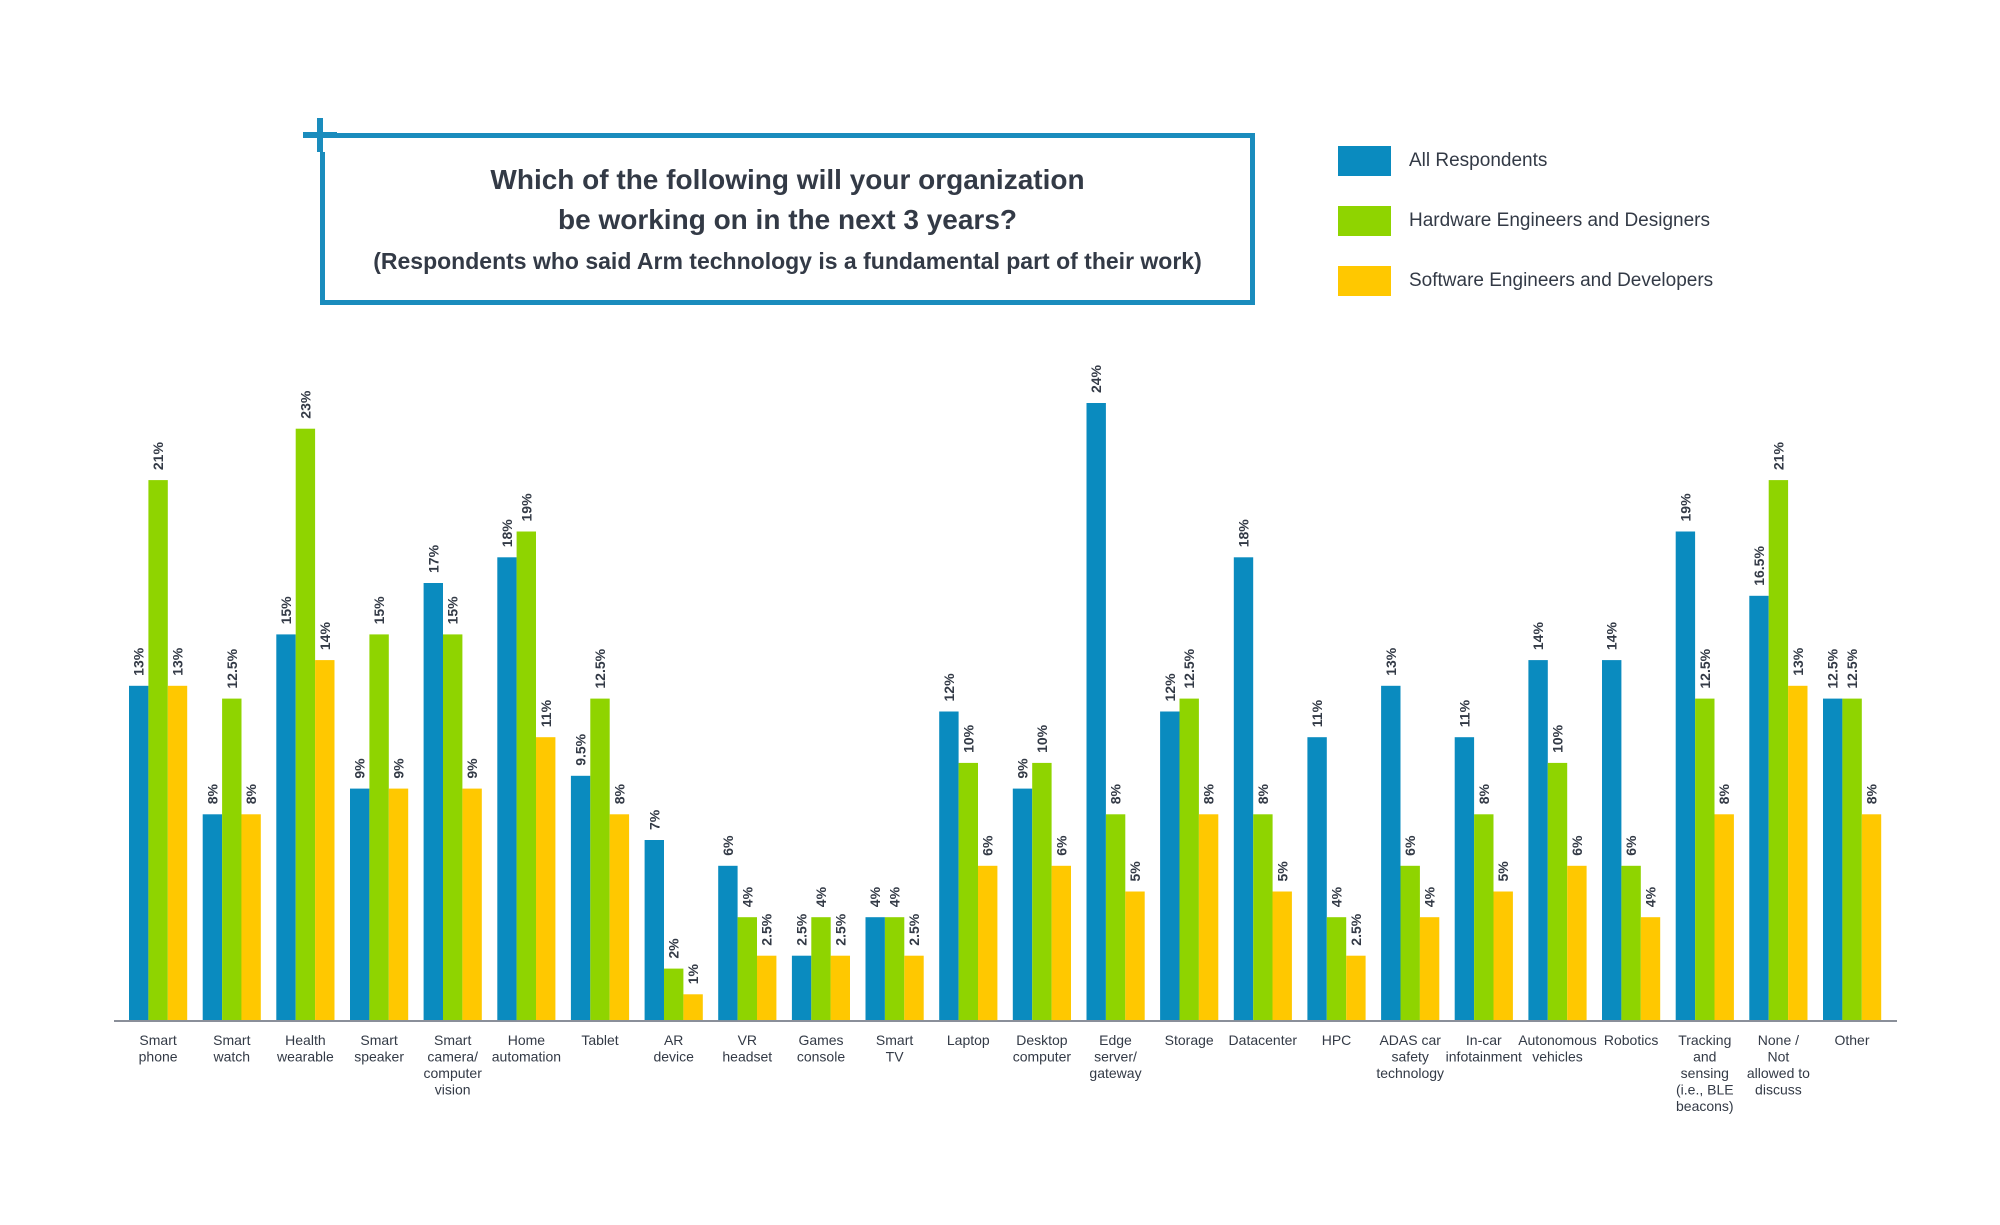 This screenshot has height=1225, width=2000. Describe the element at coordinates (1759, 807) in the screenshot. I see `bar-all-respondents-none-not-allowed-to-discuss` at that location.